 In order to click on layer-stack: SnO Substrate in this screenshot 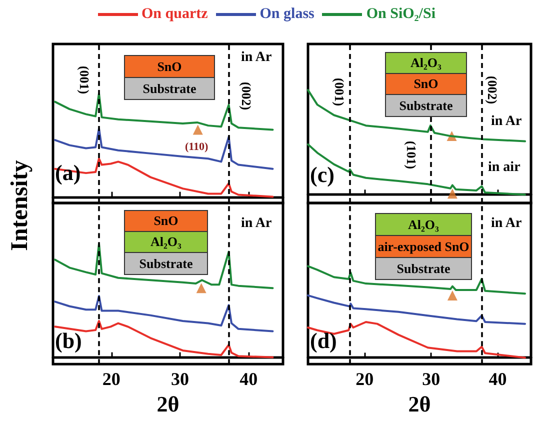, I will do `click(169, 77)`.